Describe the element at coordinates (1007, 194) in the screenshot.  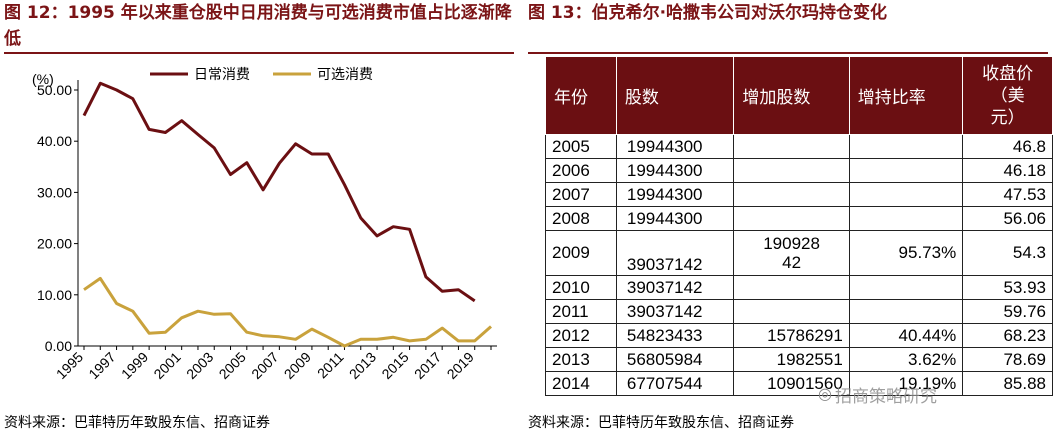
I see `close-price-cell: 47.53` at that location.